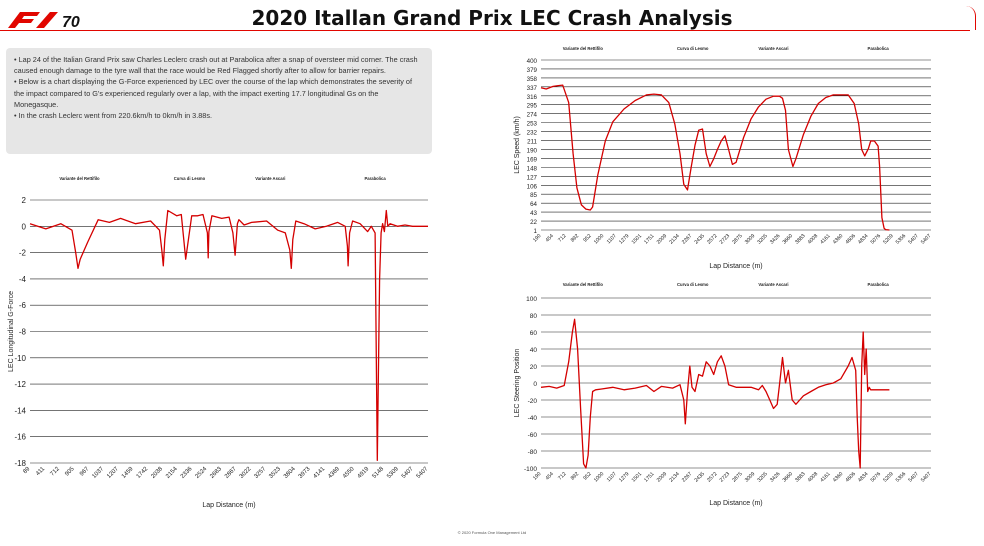  Describe the element at coordinates (838, 477) in the screenshot. I see `x-tick-label: 4360` at that location.